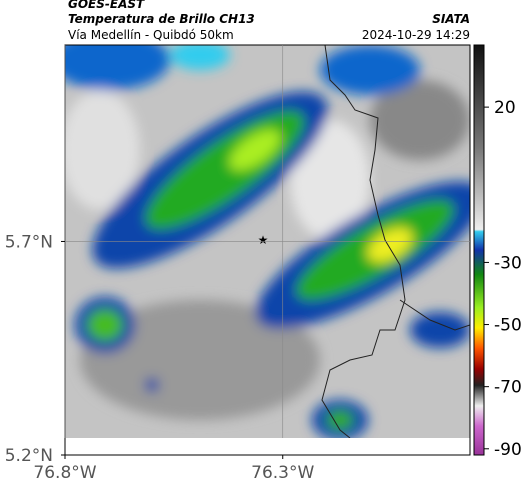 The image size is (526, 491). I want to click on colorbar-tick-label: 20, so click(505, 108).